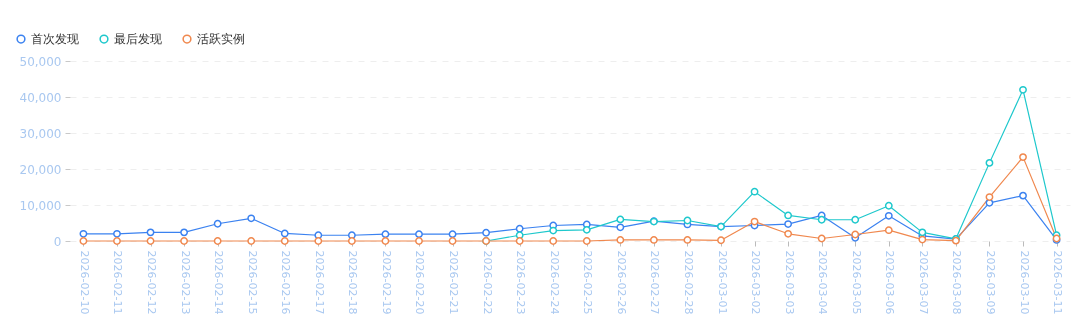 The height and width of the screenshot is (334, 1080). What do you see at coordinates (521, 282) in the screenshot?
I see `x-tick-label: 2026-02-23` at bounding box center [521, 282].